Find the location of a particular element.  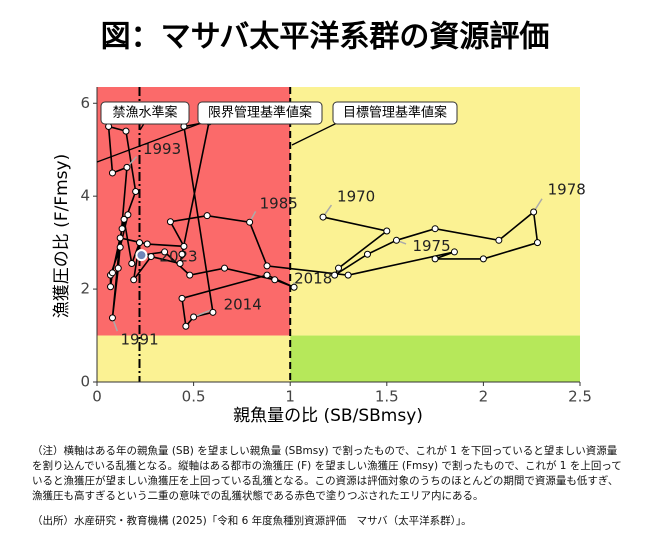

year-label: 2023 is located at coordinates (178, 257).